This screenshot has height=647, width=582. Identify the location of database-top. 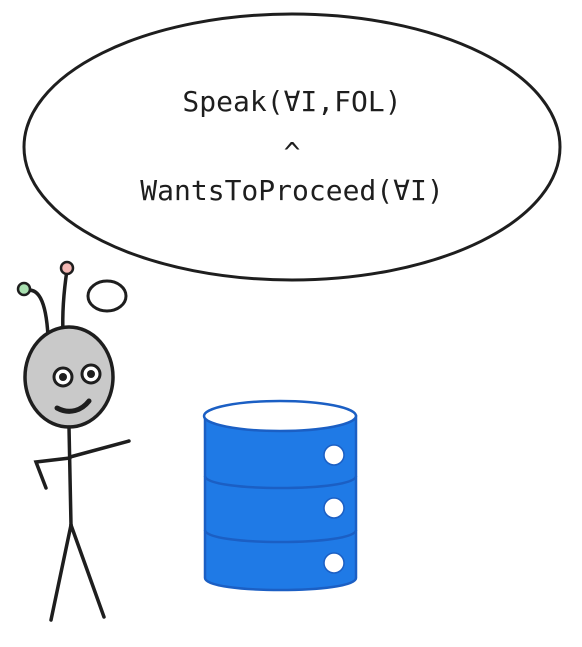
(280, 416).